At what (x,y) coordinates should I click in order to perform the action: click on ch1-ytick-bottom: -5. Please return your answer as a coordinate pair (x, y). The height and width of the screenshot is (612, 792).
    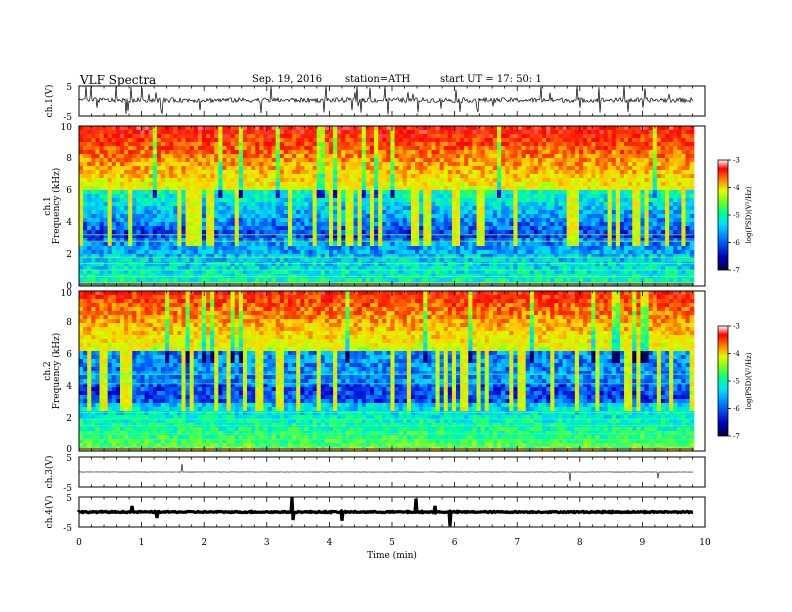
    Looking at the image, I should click on (67, 118).